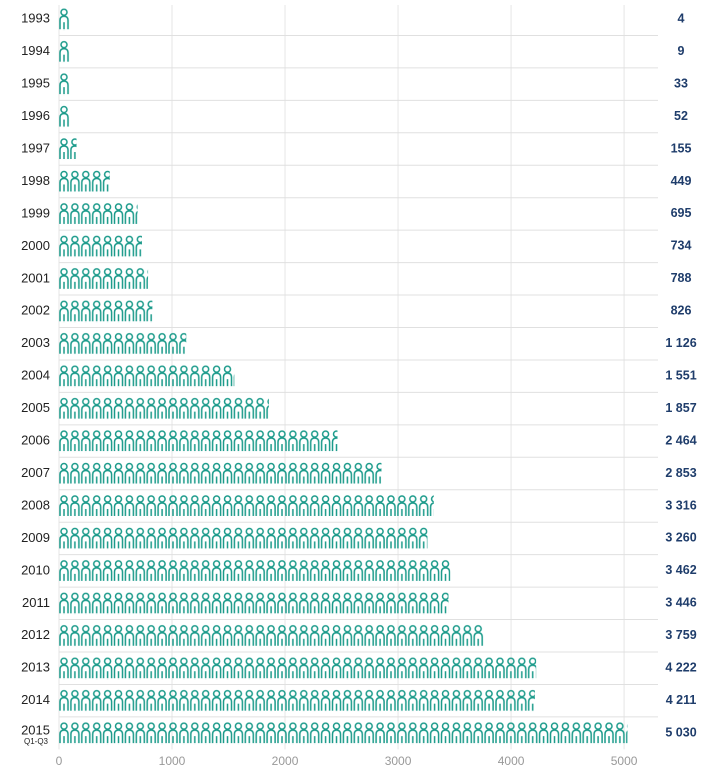  I want to click on x-tick-label: 1000, so click(172, 761).